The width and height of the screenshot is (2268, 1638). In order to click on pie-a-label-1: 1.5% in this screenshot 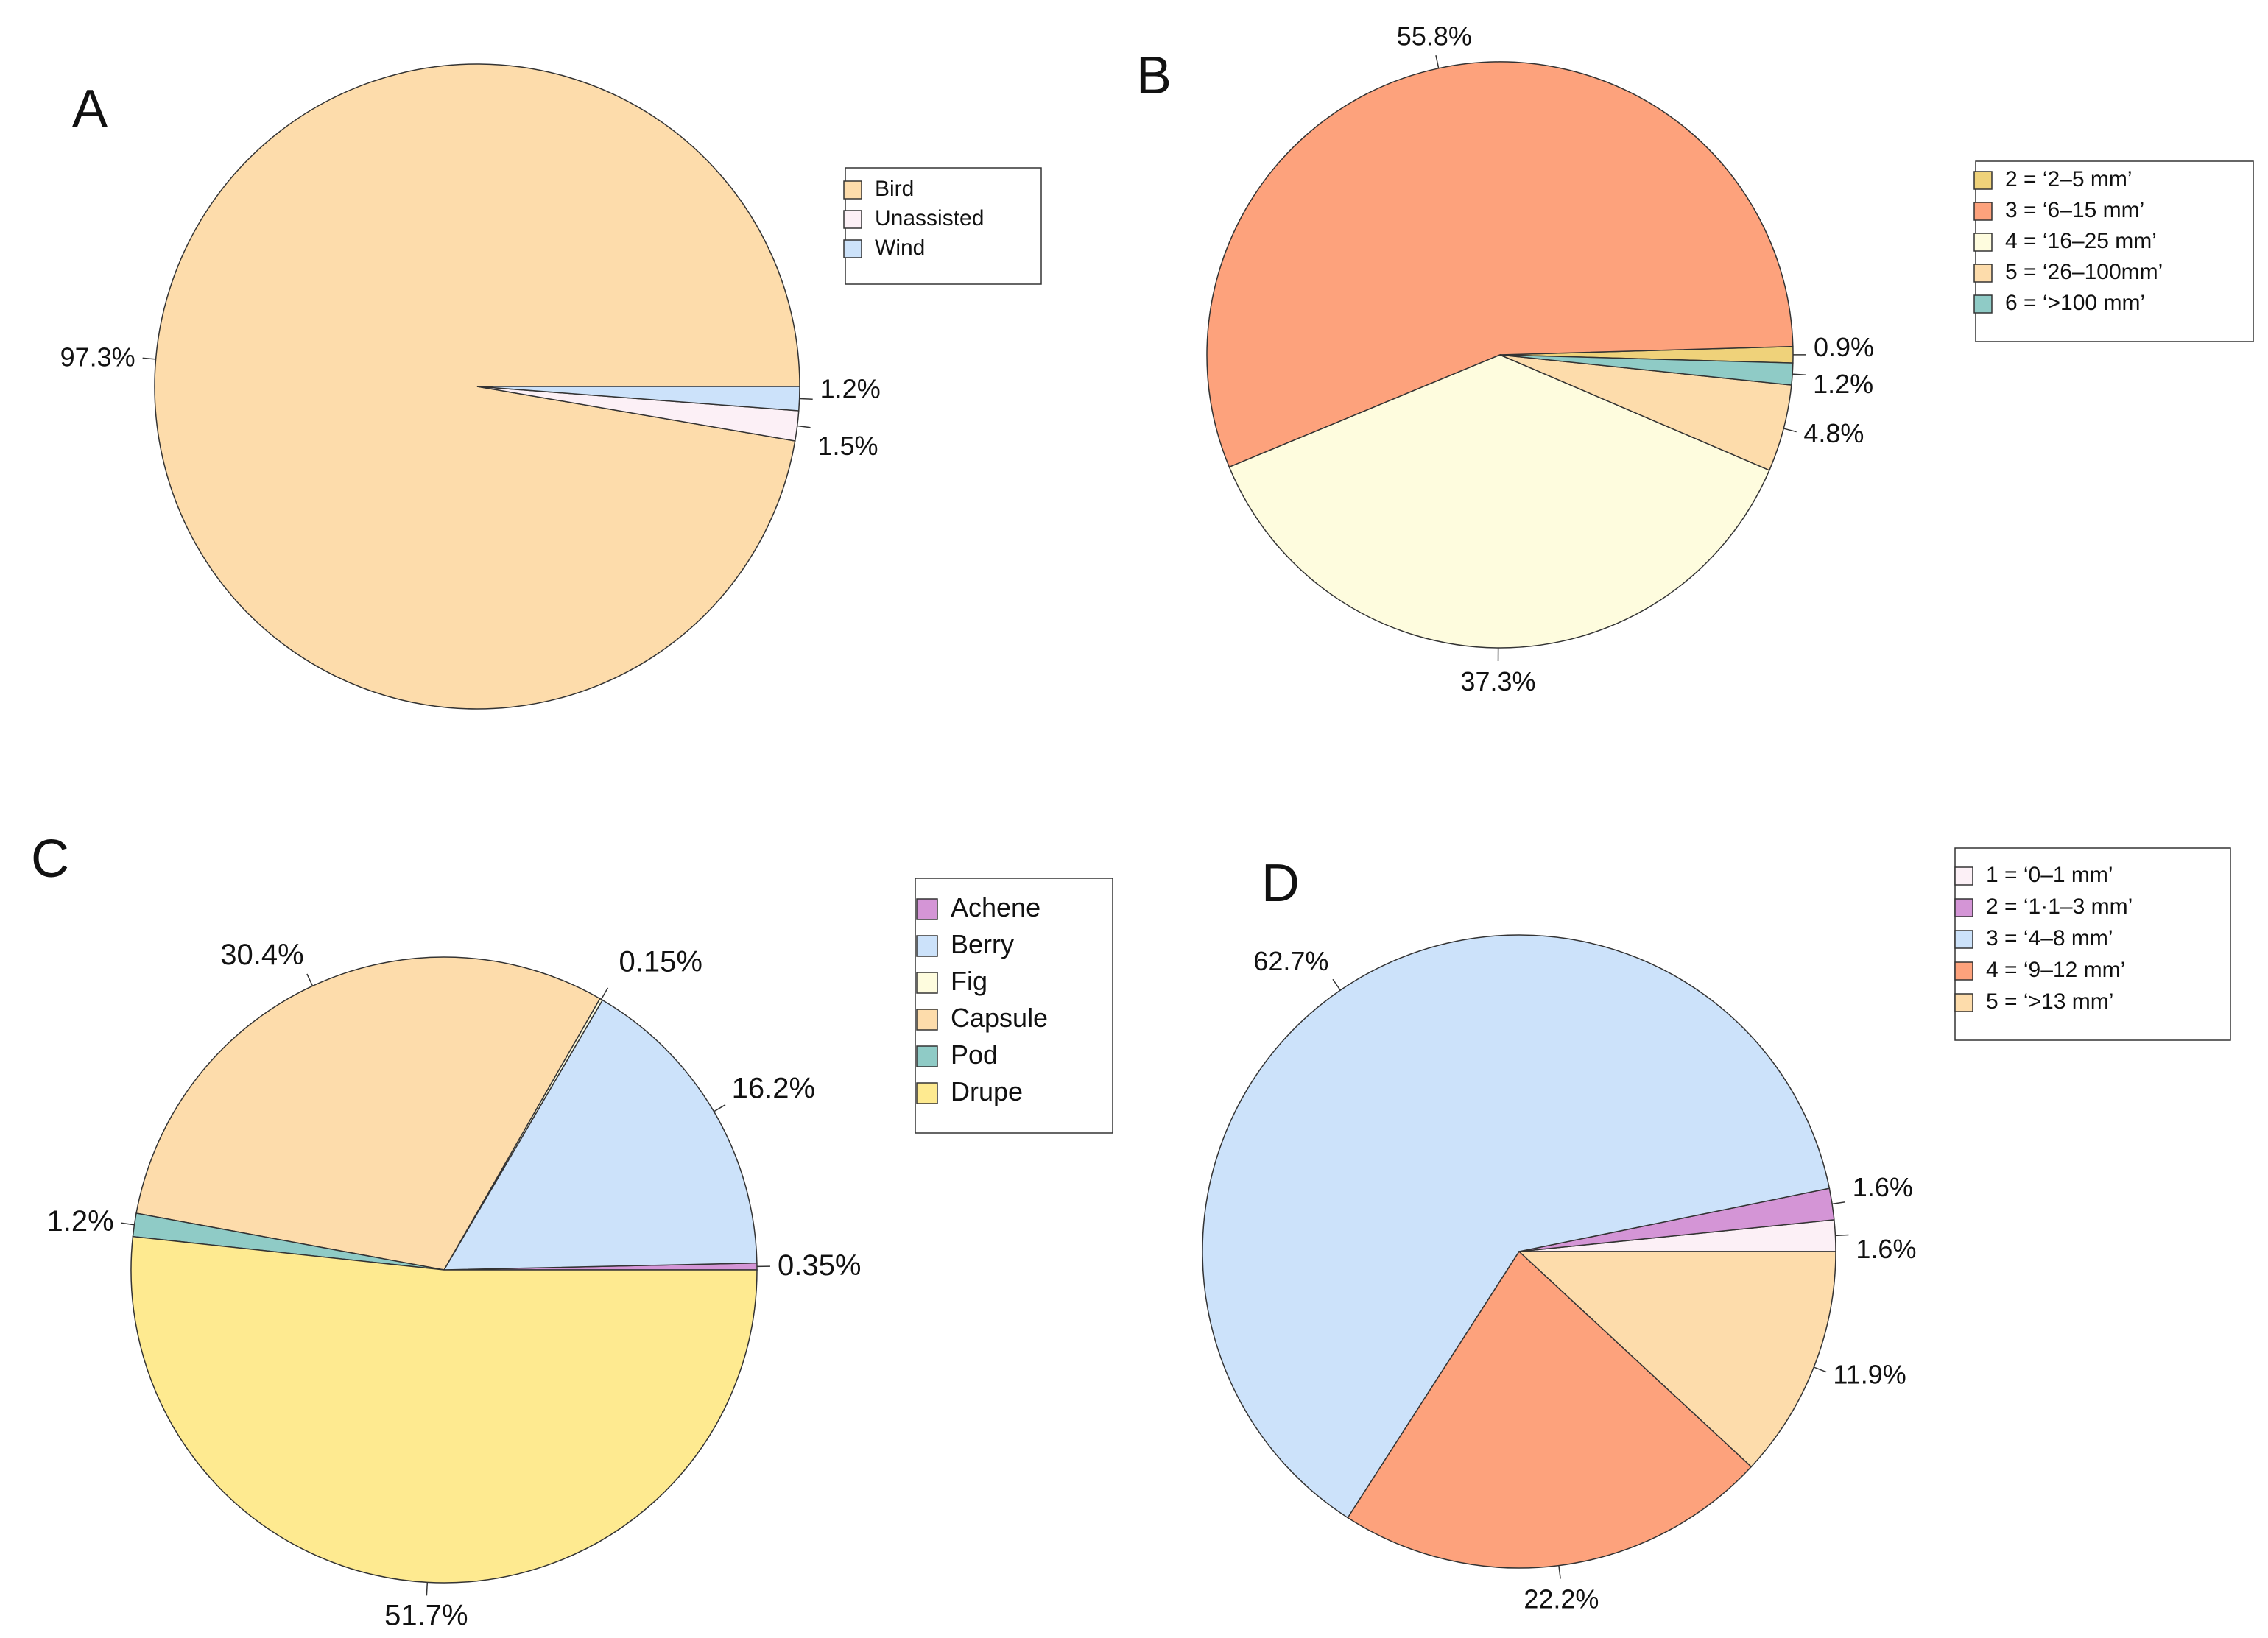, I will do `click(848, 446)`.